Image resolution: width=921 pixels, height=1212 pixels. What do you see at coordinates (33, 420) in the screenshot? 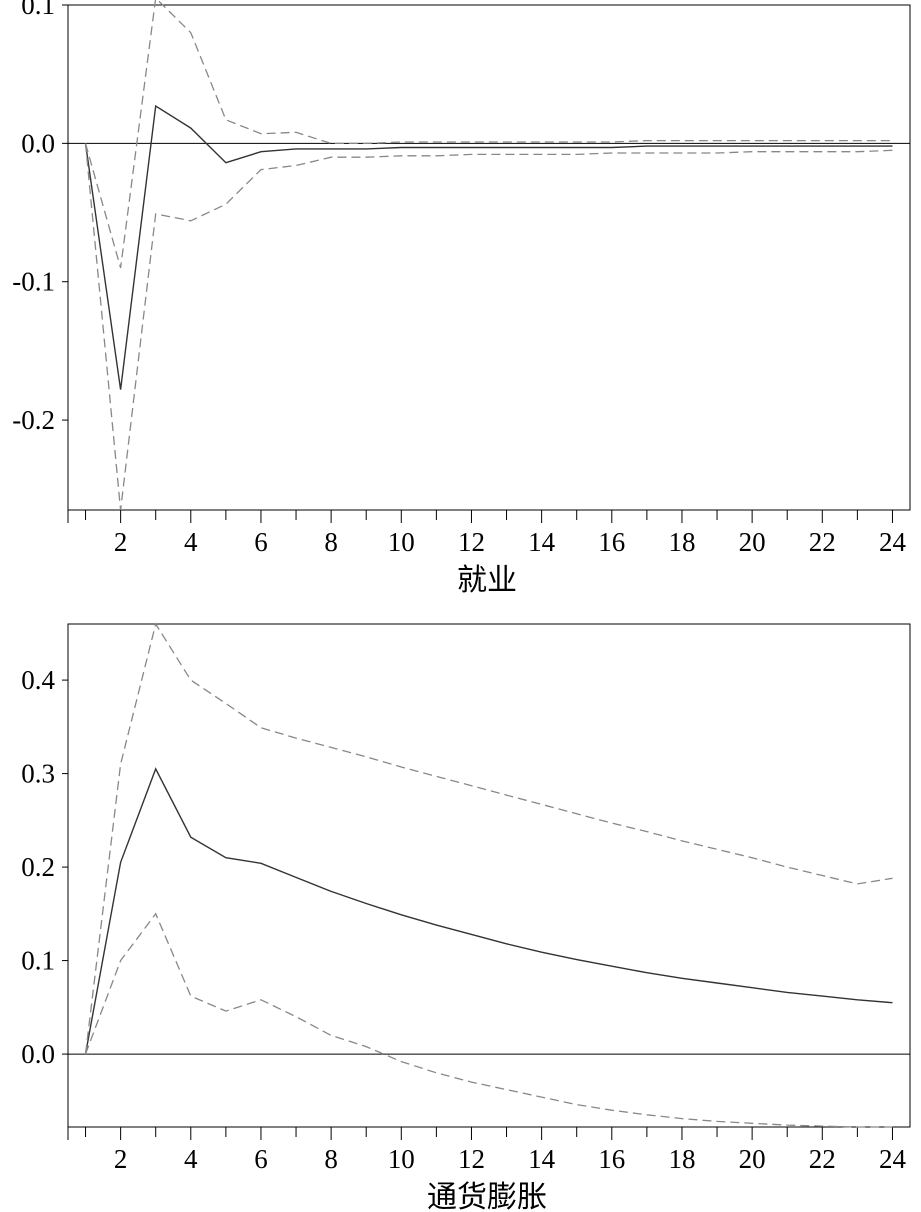
I see `y-tick-label: -0.2` at bounding box center [33, 420].